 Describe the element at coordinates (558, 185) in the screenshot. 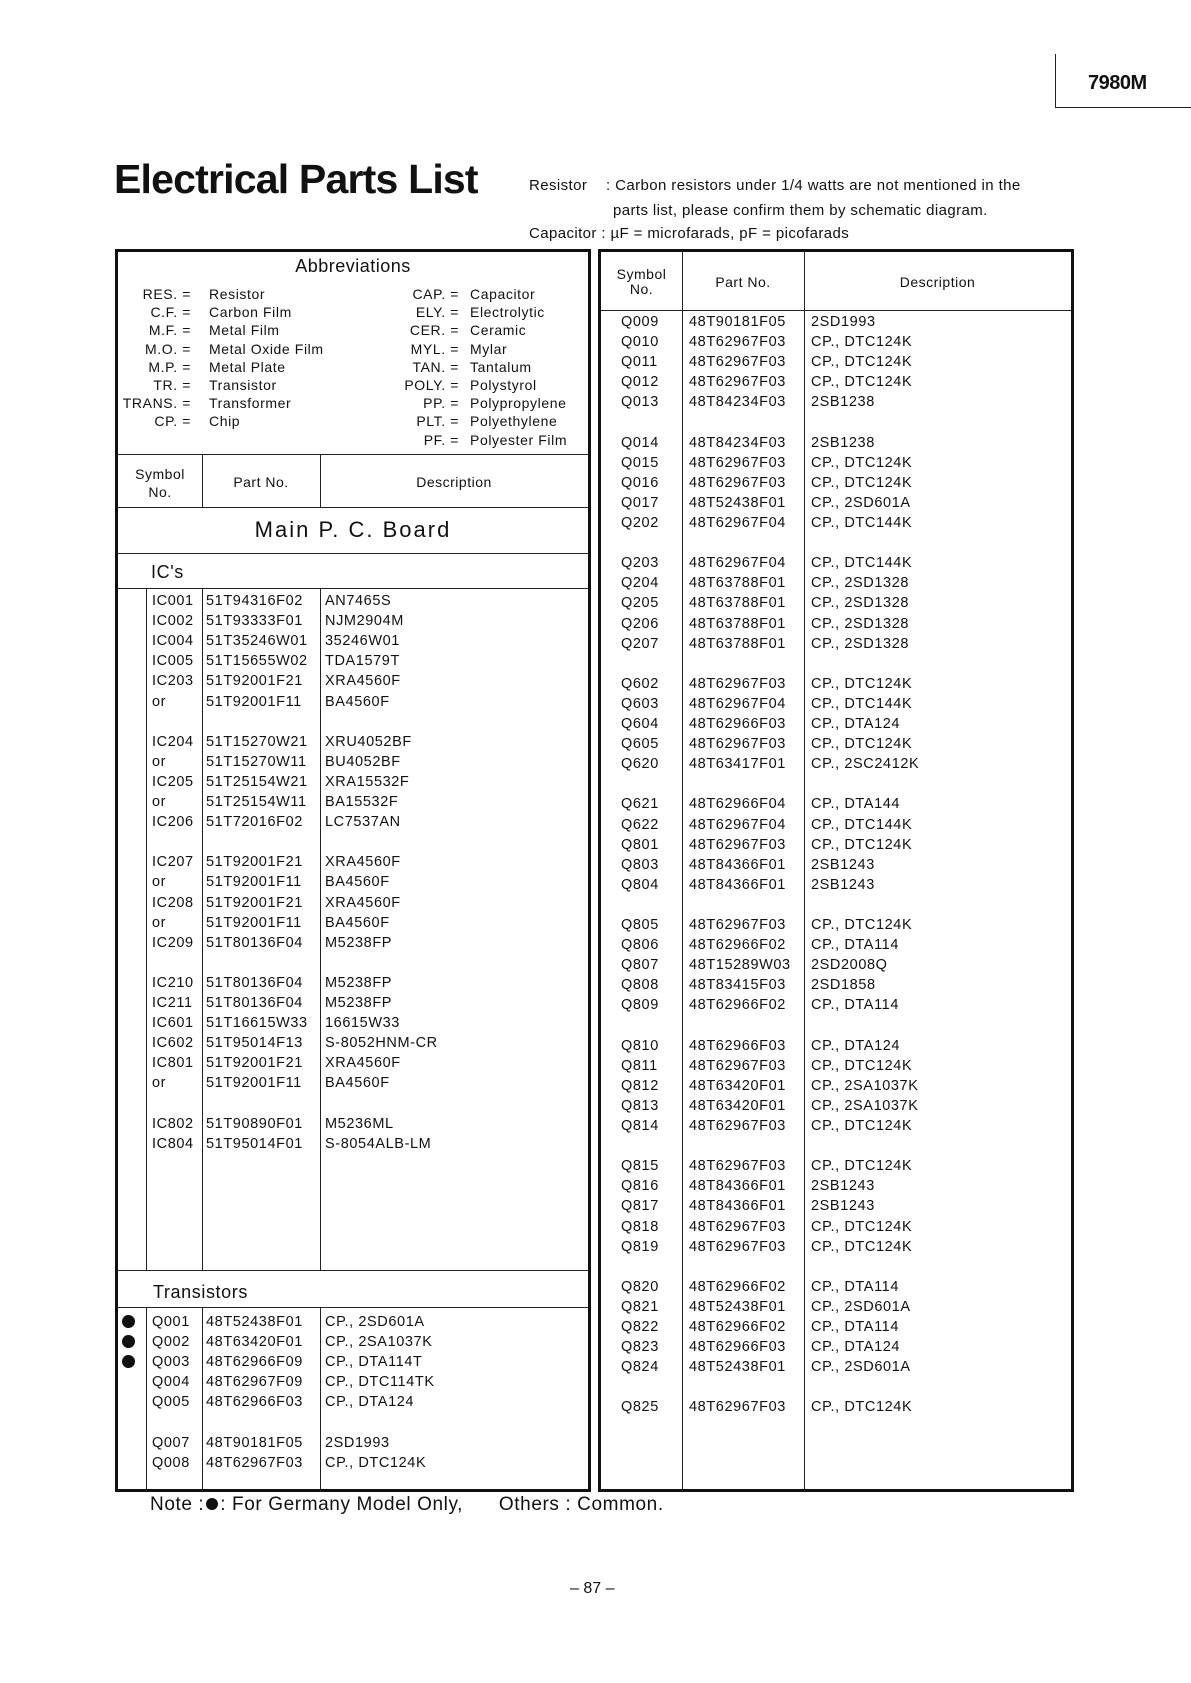

I see `resistor-label: Resistor` at that location.